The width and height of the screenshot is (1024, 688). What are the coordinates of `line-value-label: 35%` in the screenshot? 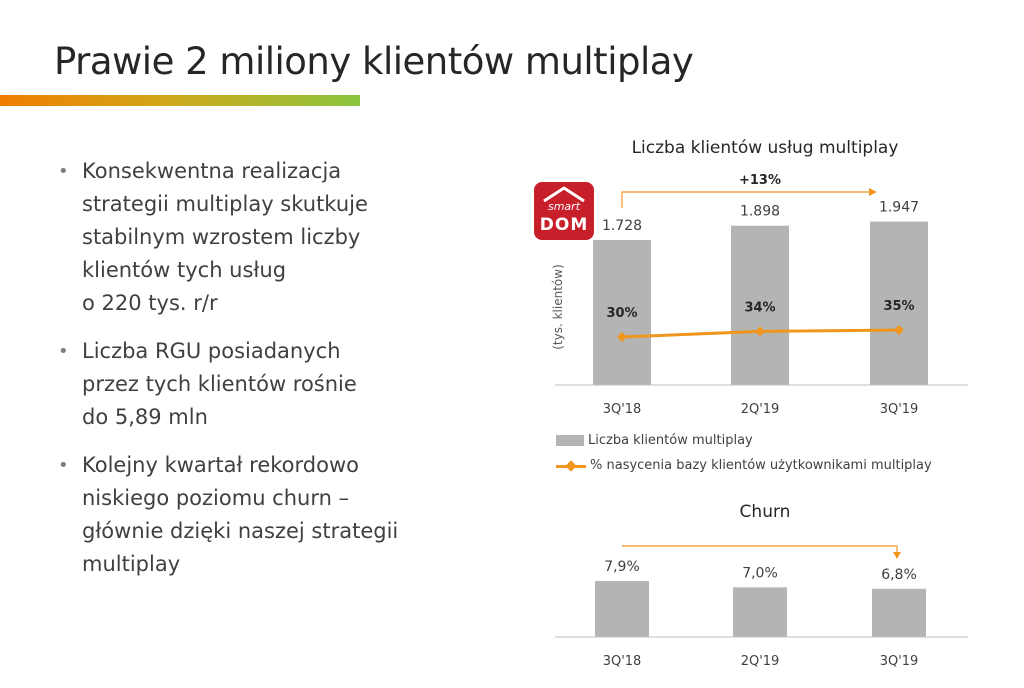 It's located at (898, 306).